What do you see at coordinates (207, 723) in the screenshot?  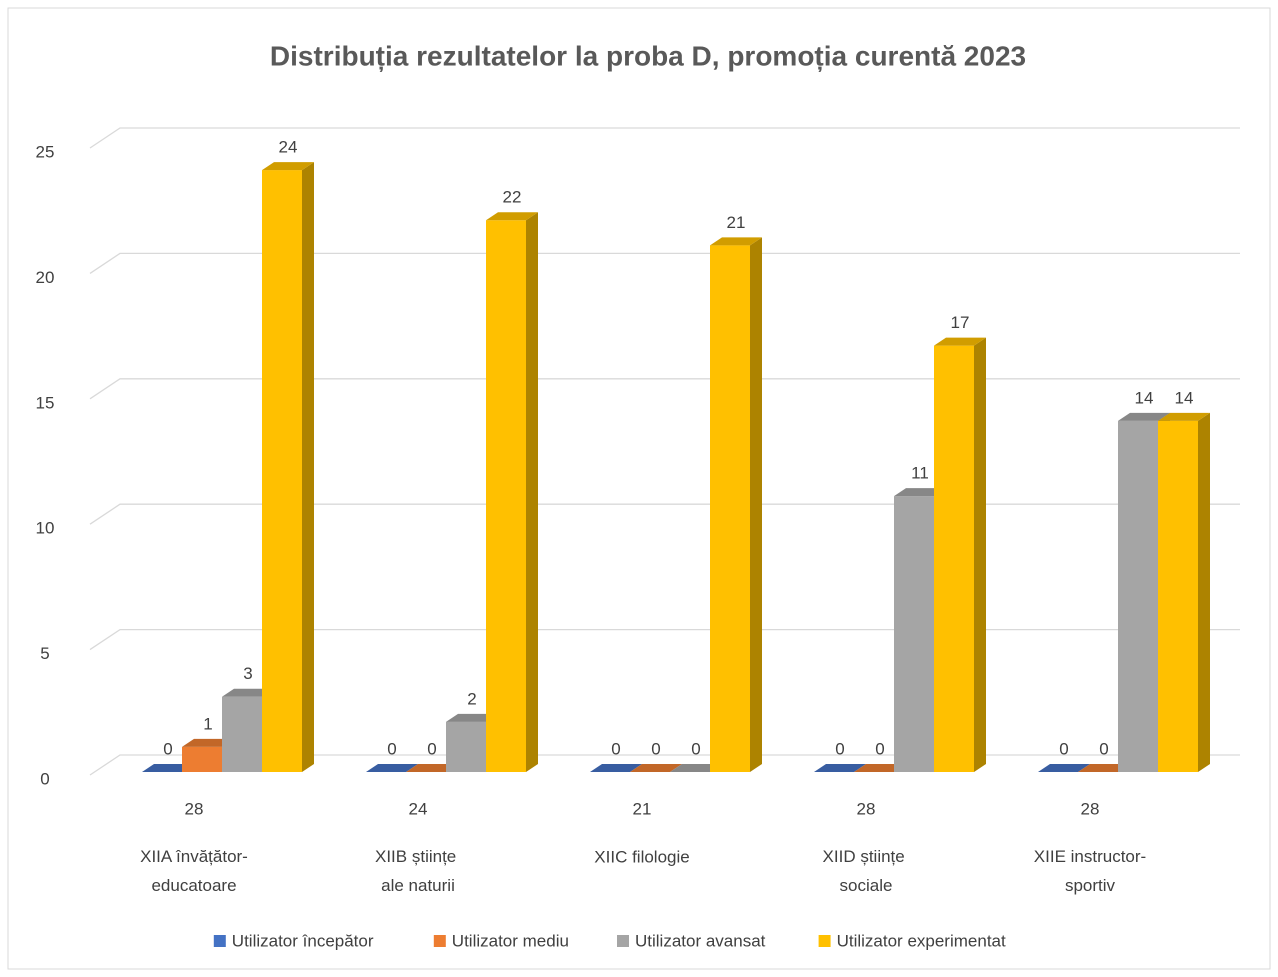 I see `data-label: 1` at bounding box center [207, 723].